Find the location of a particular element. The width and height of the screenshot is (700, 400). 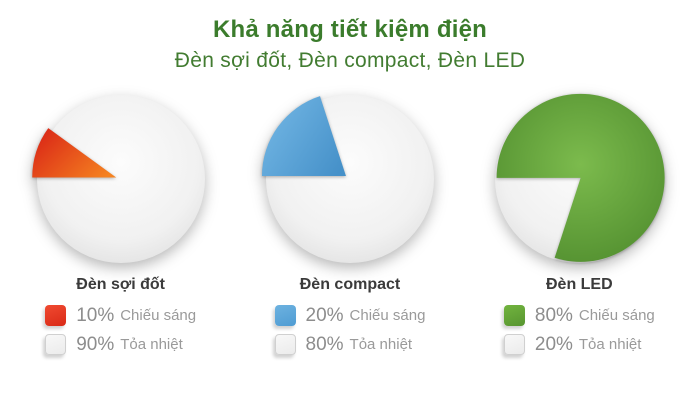

legend-row: 20% Tỏa nhiệt is located at coordinates (572, 344).